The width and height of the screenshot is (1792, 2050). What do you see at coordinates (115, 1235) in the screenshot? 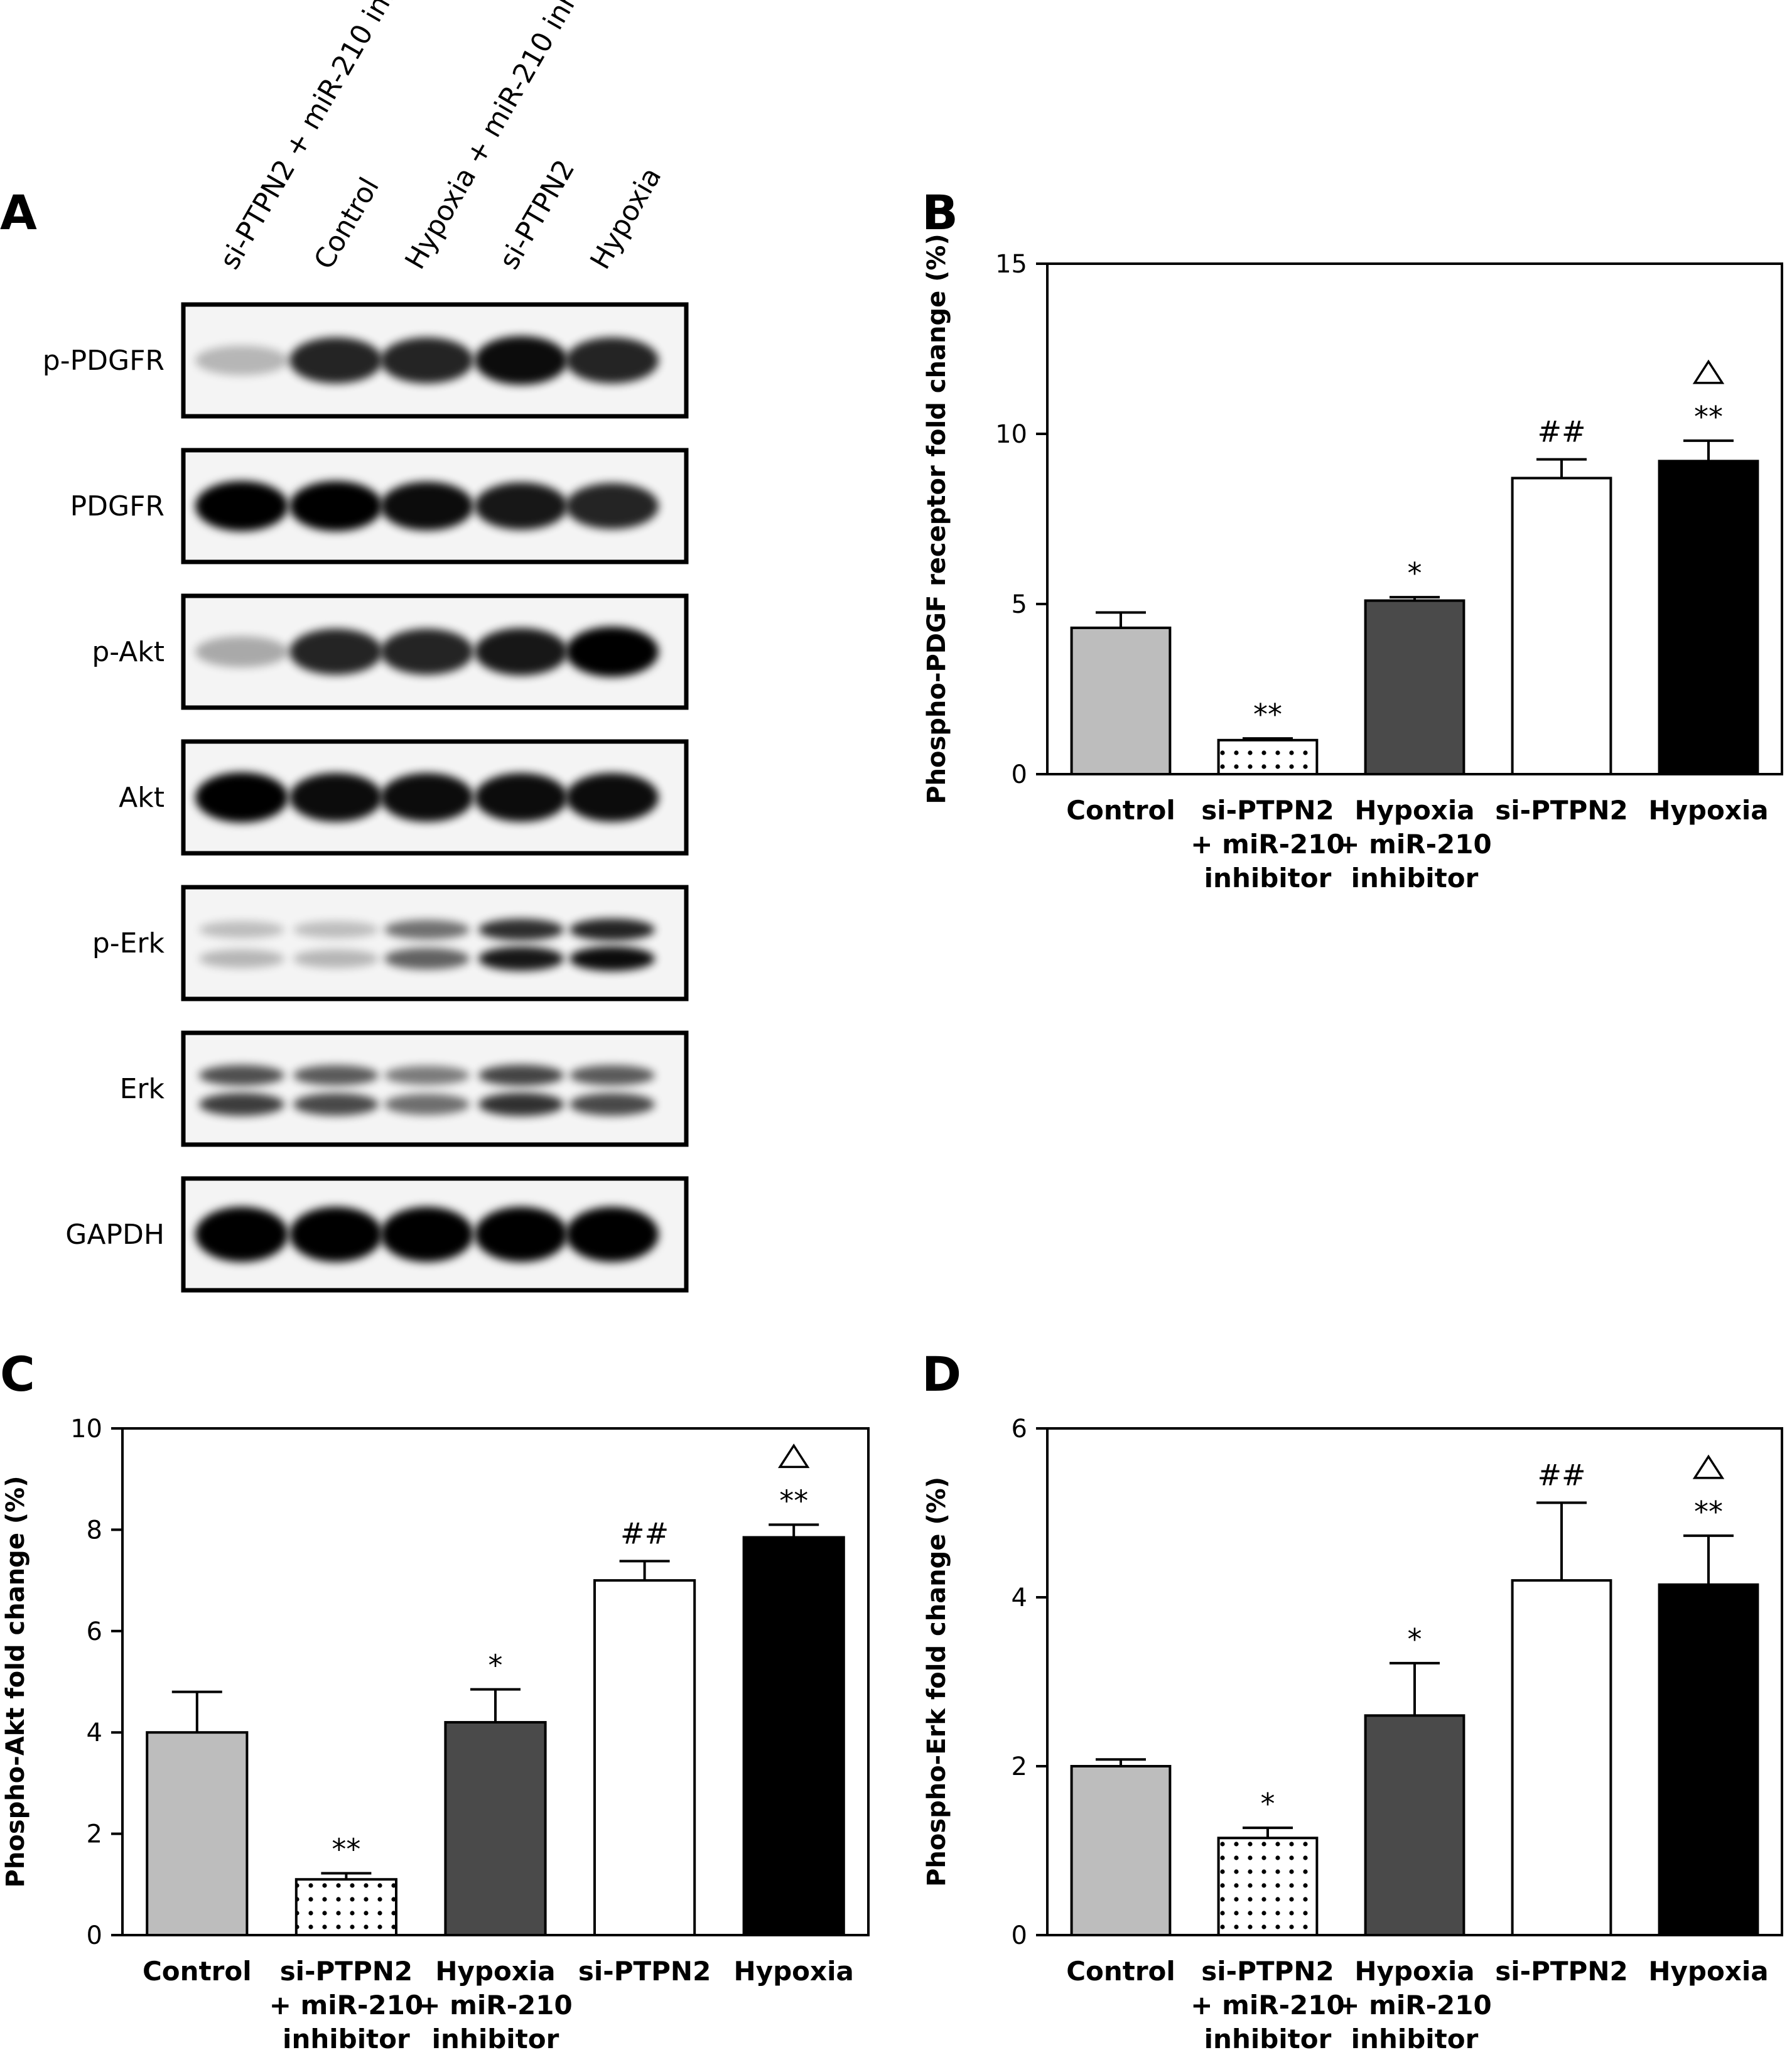
I see `blot-row-label: GAPDH` at bounding box center [115, 1235].